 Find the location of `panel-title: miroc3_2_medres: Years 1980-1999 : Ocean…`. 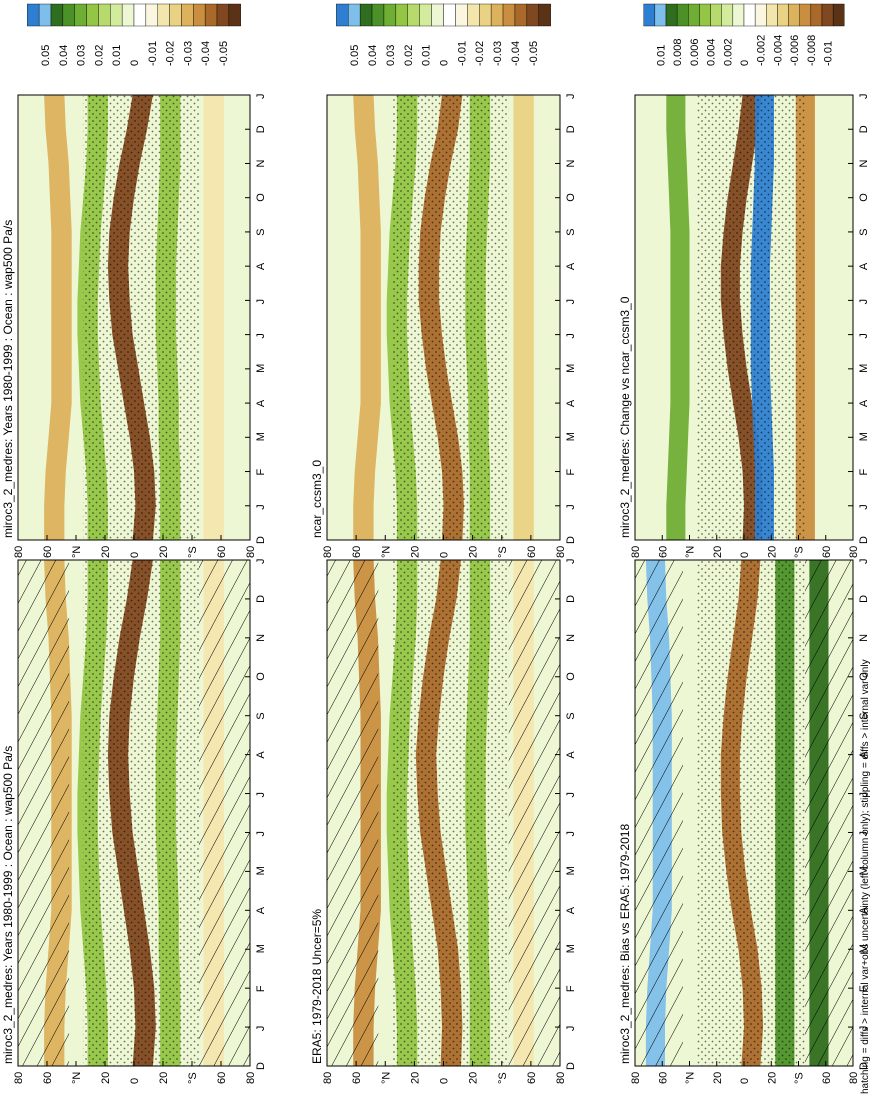

panel-title: miroc3_2_medres: Years 1980-1999 : Ocean… is located at coordinates (8, 905).